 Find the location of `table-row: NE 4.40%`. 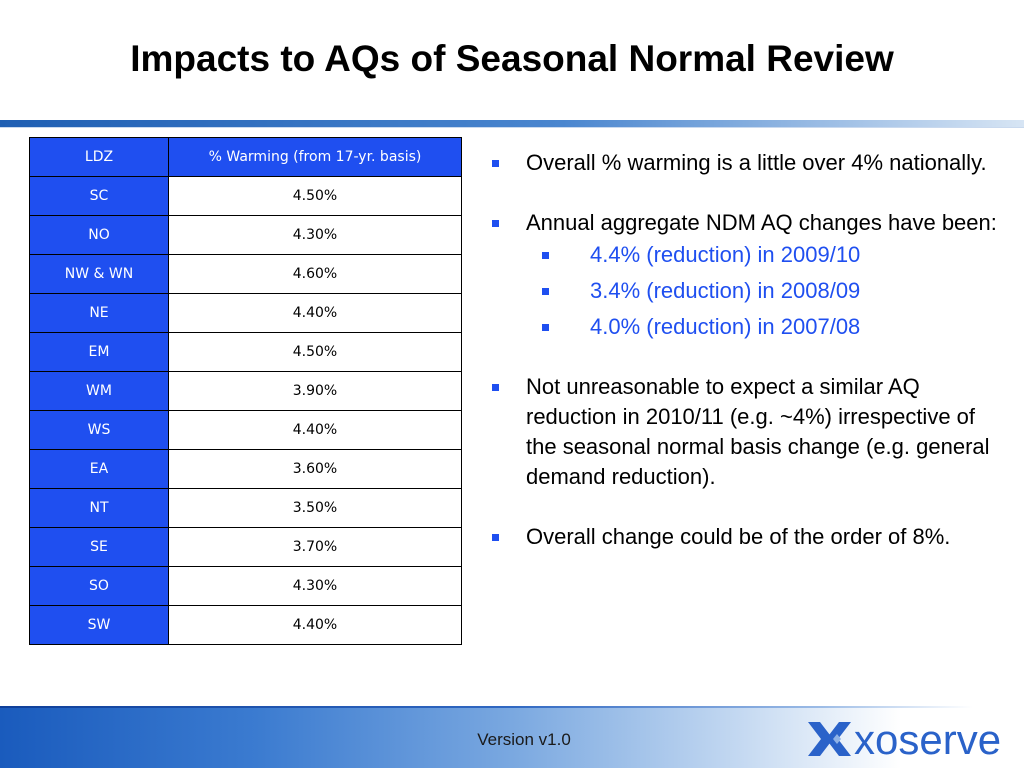

table-row: NE 4.40% is located at coordinates (245, 313).